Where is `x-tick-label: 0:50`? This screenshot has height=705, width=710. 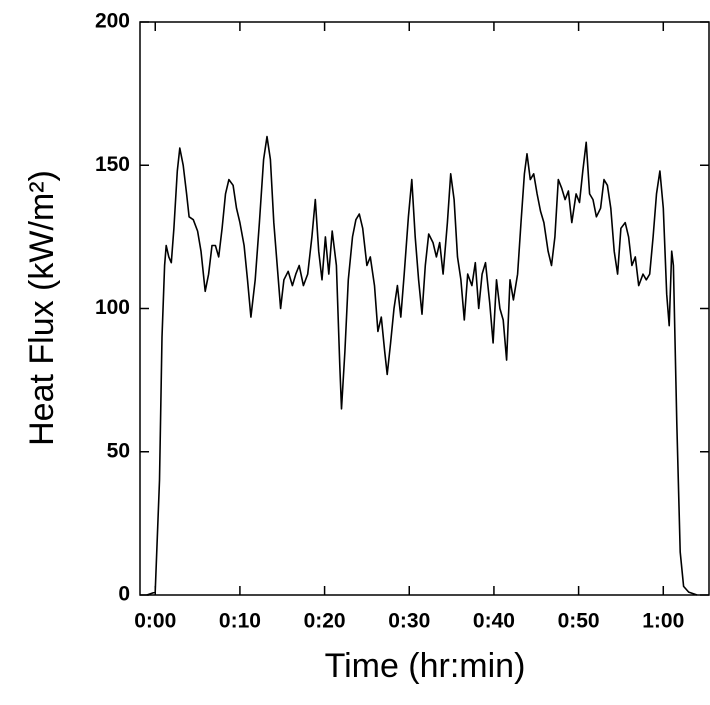
x-tick-label: 0:50 is located at coordinates (579, 621).